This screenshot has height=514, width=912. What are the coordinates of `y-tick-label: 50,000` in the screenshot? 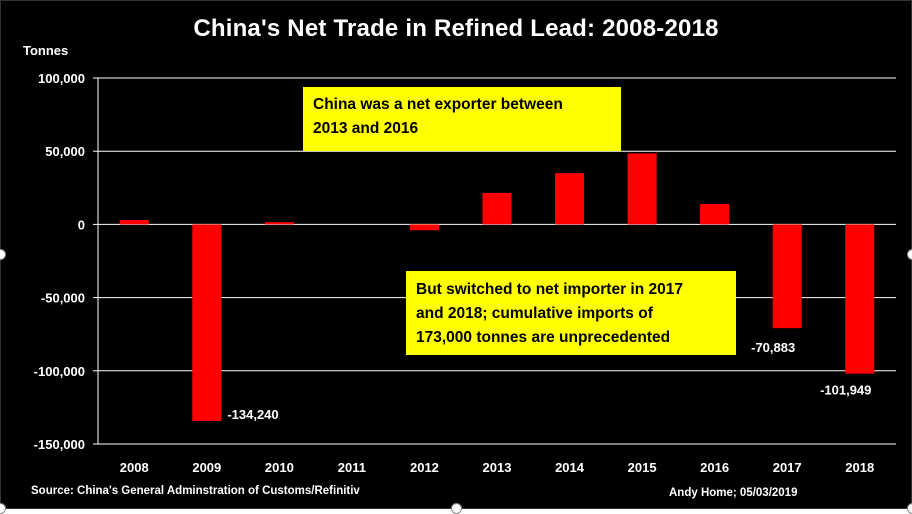 It's located at (65, 151).